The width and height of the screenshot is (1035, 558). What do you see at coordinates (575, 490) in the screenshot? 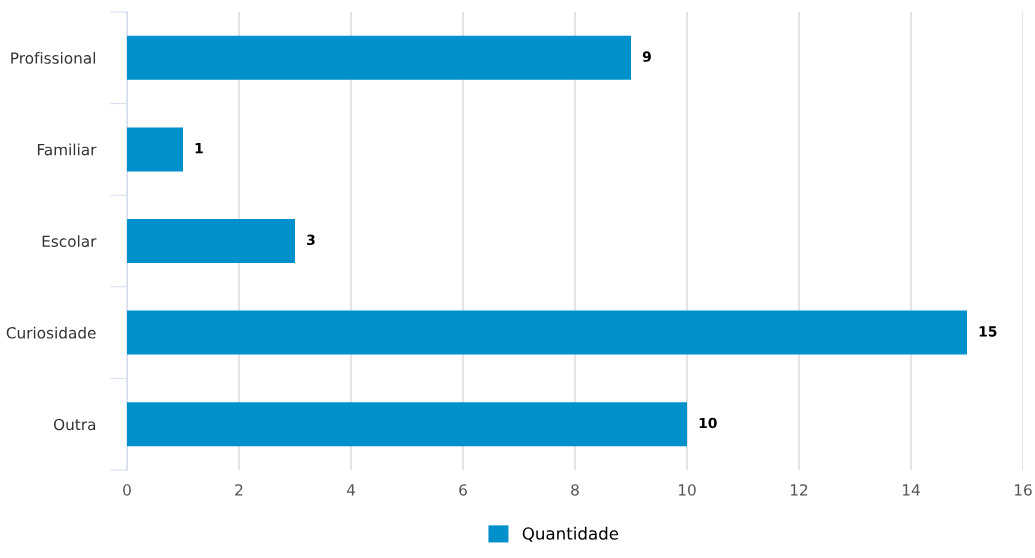
I see `x-tick-label: 8` at bounding box center [575, 490].